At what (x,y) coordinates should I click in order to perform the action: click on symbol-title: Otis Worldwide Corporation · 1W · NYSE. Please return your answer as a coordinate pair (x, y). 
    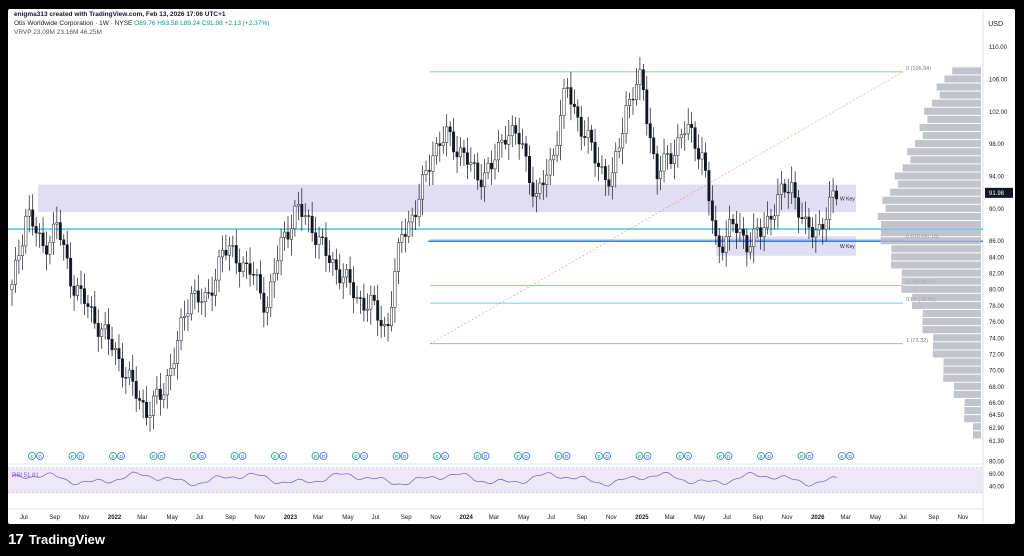
    Looking at the image, I should click on (73, 23).